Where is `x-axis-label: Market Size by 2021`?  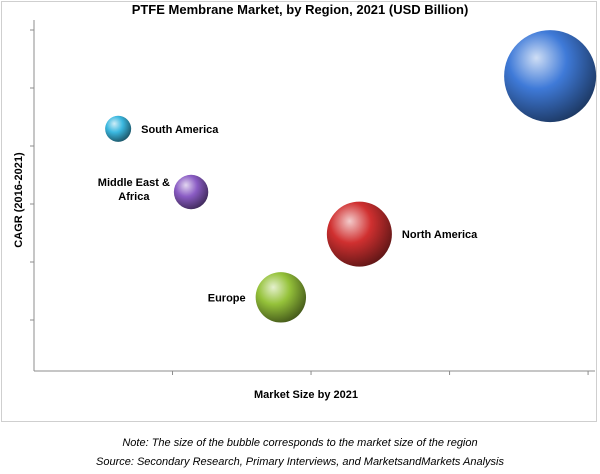
x-axis-label: Market Size by 2021 is located at coordinates (306, 395).